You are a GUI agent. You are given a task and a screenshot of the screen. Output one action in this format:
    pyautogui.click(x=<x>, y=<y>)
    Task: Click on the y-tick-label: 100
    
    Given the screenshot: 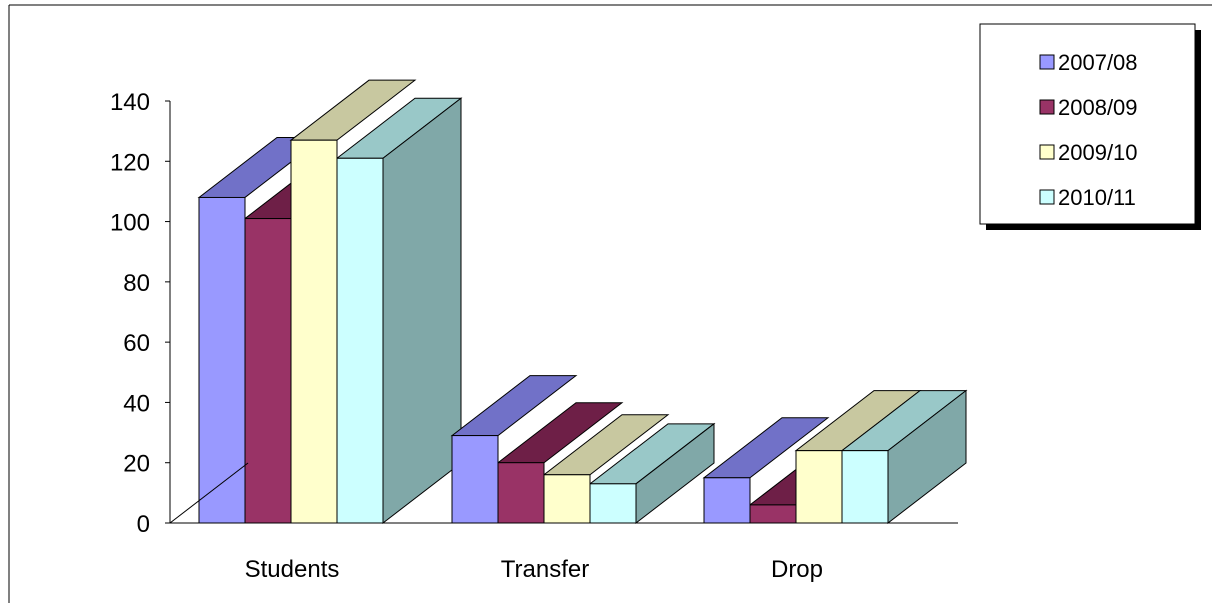 What is the action you would take?
    pyautogui.click(x=130, y=223)
    